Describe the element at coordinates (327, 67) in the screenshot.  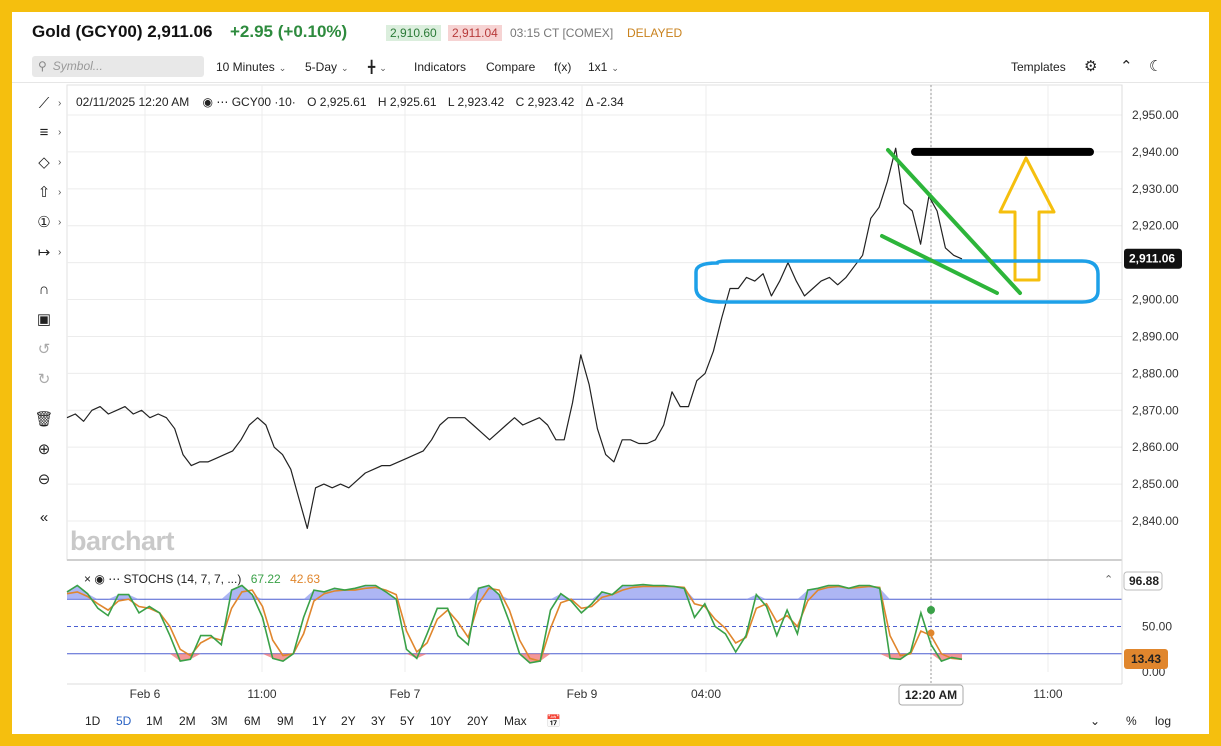
I see `period-dropdown: 5-Day ⌄` at that location.